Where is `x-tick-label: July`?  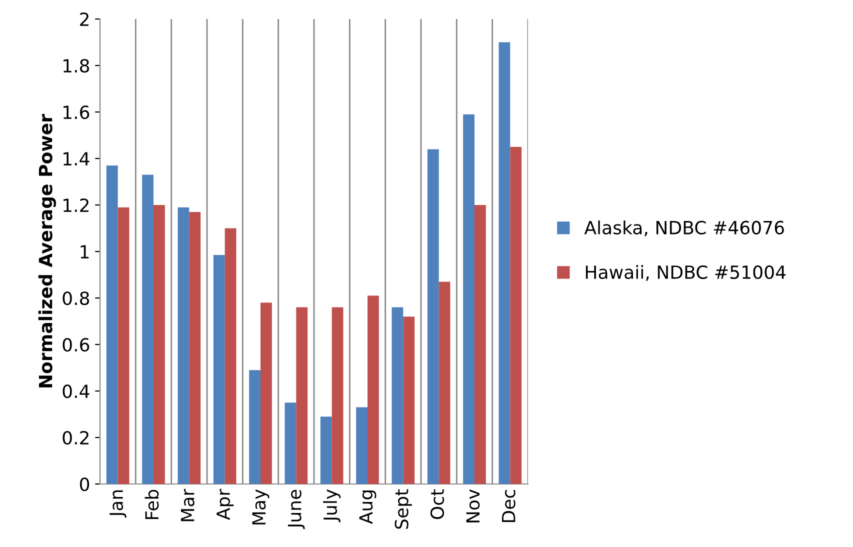 x-tick-label: July is located at coordinates (332, 505).